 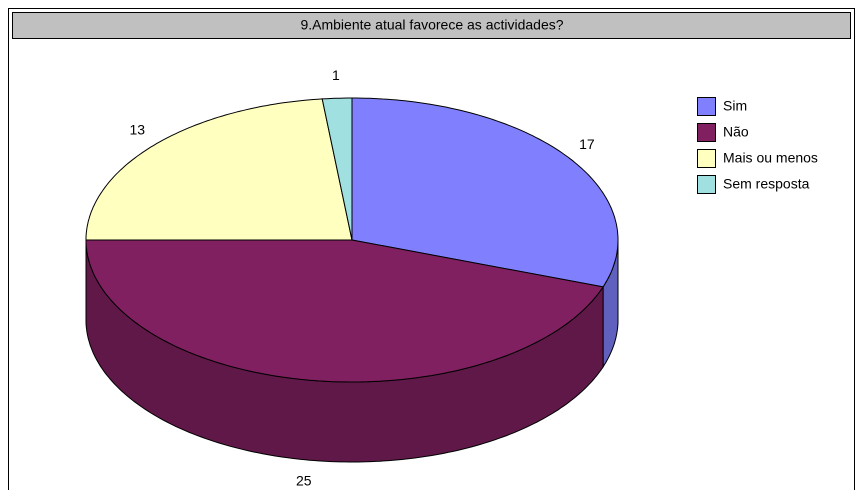 What do you see at coordinates (336, 75) in the screenshot?
I see `data-label: 1` at bounding box center [336, 75].